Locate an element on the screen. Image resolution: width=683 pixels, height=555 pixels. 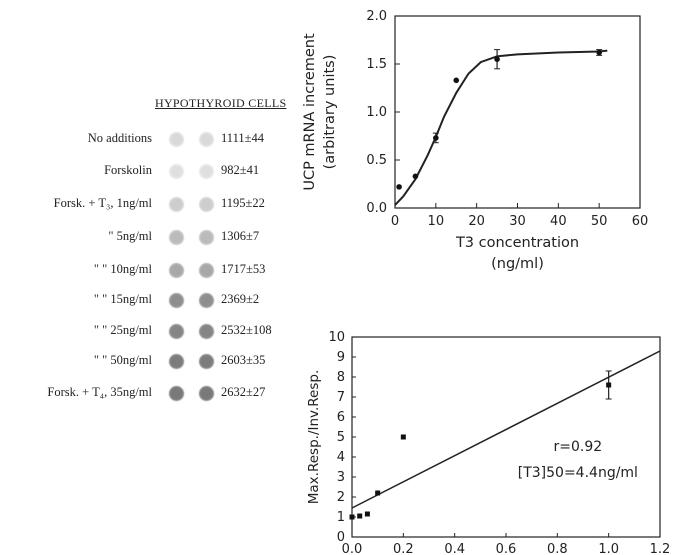
y-tick-label: 0.5 is located at coordinates (376, 160).